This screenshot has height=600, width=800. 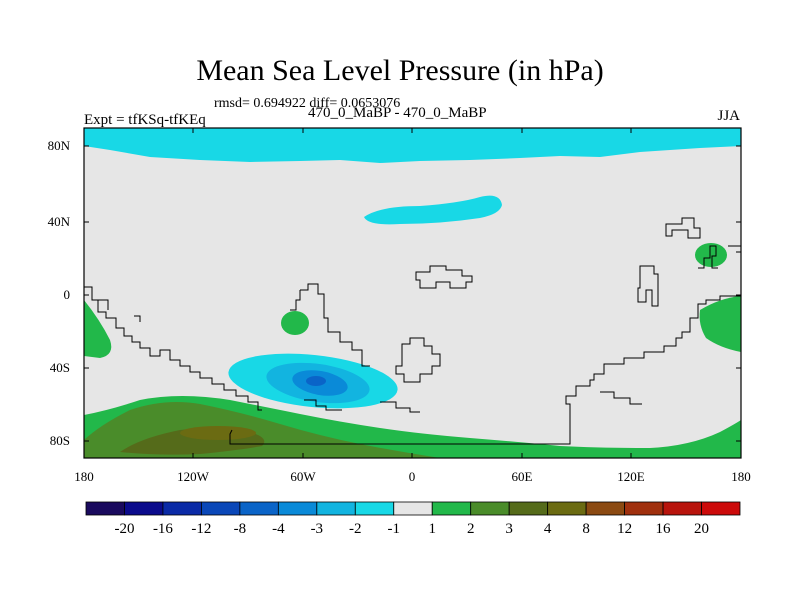 What do you see at coordinates (67, 294) in the screenshot?
I see `y-tick-label: 0` at bounding box center [67, 294].